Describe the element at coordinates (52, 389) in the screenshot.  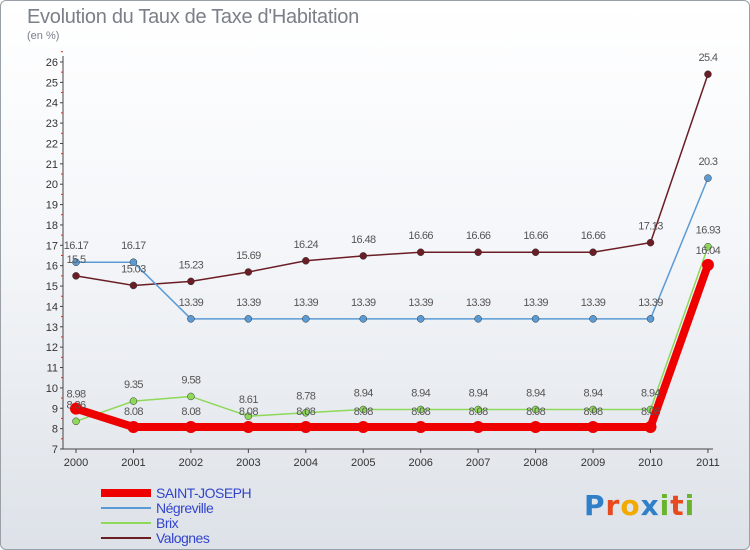
I see `y-tick-label: 10` at that location.